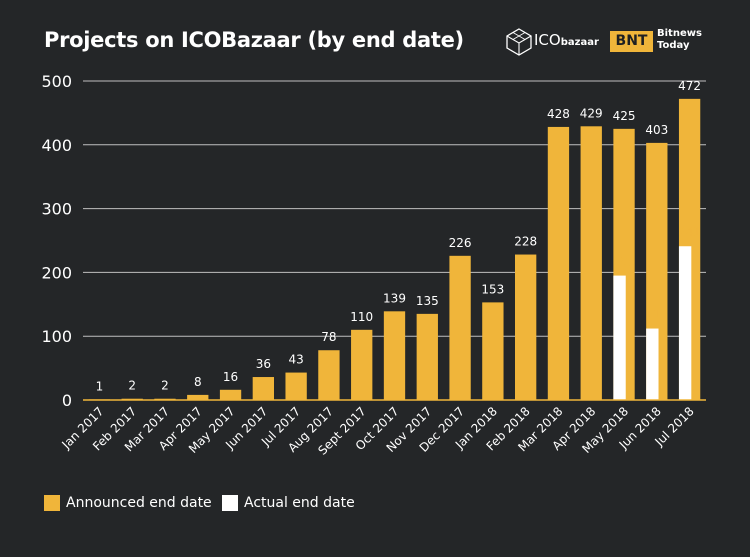 This screenshot has width=750, height=557. I want to click on y-tick-label: 500, so click(56, 81).